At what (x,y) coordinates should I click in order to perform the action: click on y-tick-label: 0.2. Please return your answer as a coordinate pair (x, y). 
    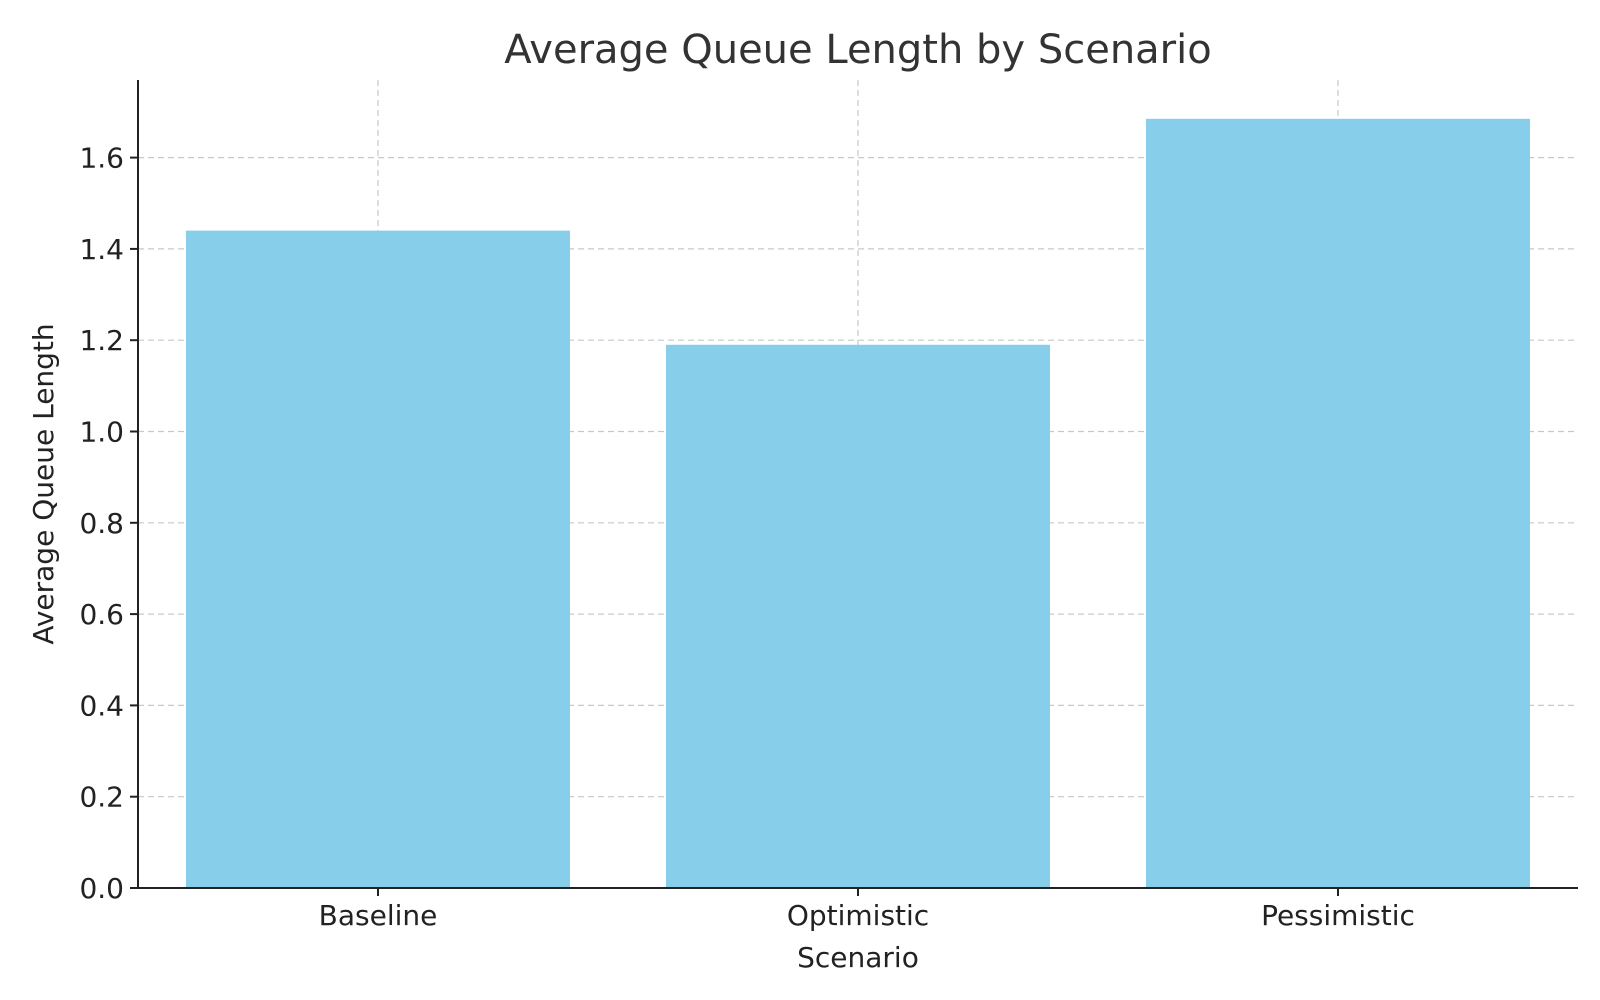
    Looking at the image, I should click on (101, 797).